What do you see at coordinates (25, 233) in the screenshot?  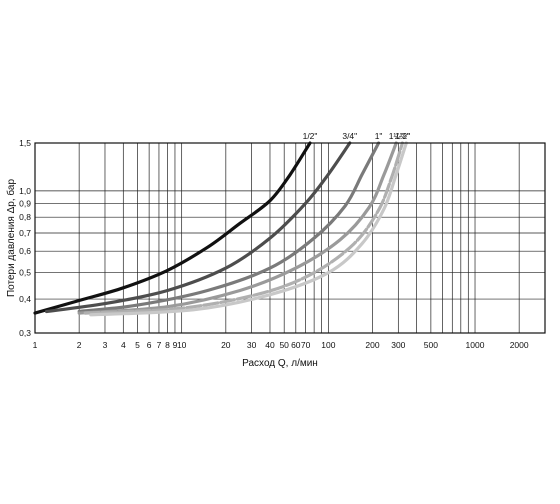 I see `y-tick-label: 0,7` at bounding box center [25, 233].